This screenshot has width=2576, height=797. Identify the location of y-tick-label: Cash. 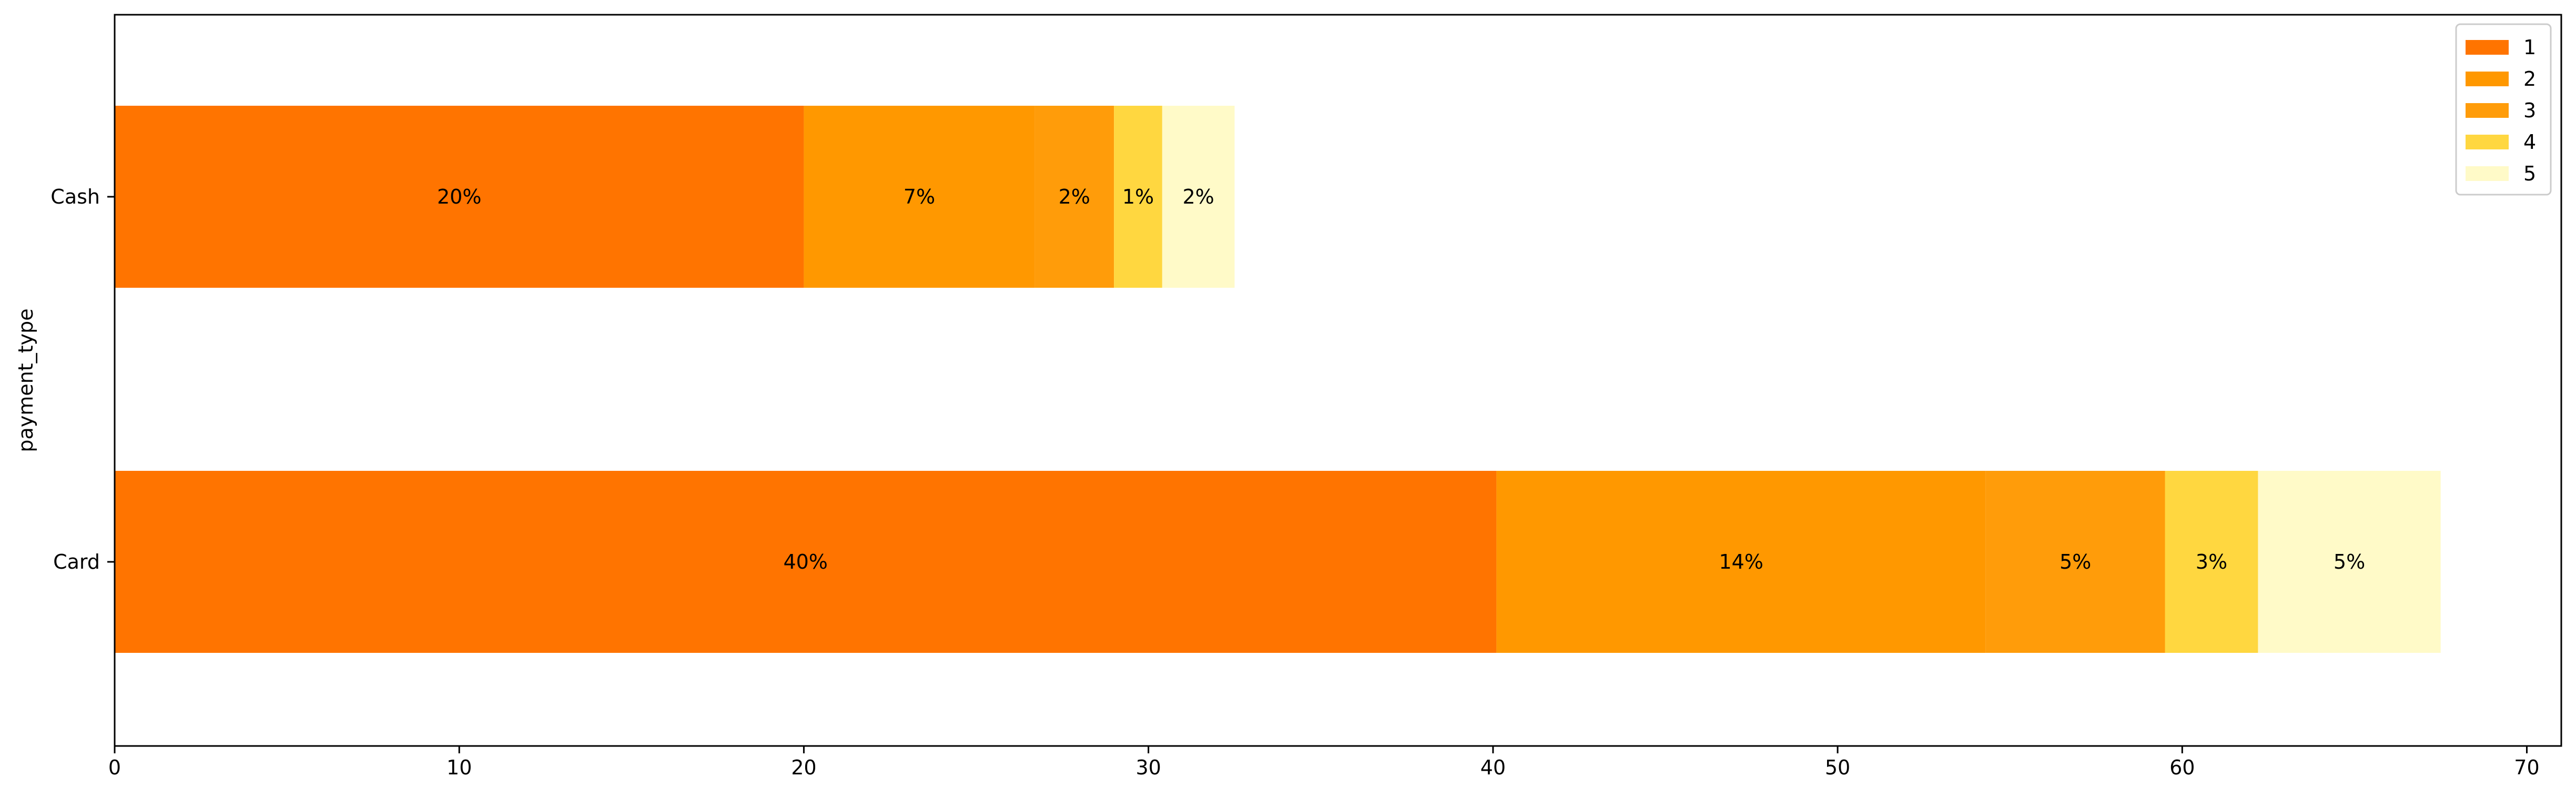
(75, 196).